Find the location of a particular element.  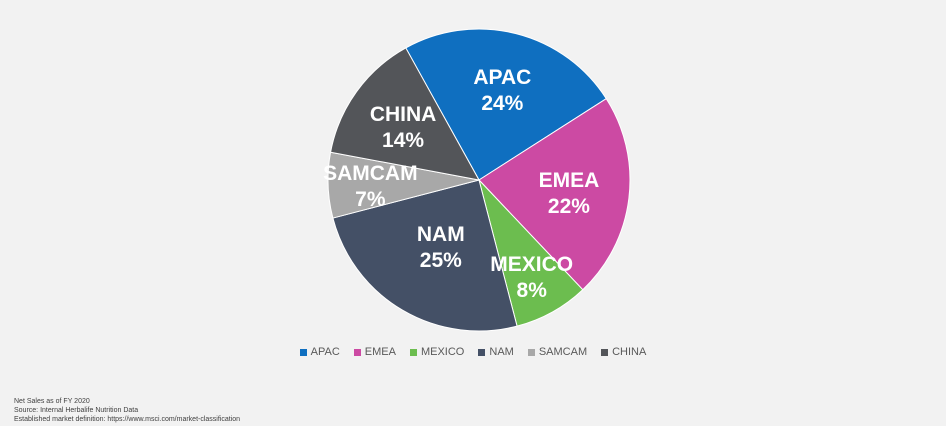

pie-slice-emea is located at coordinates (554, 194).